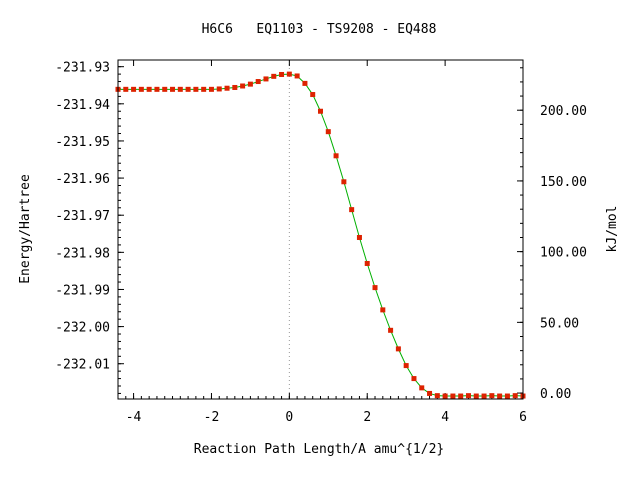  Describe the element at coordinates (82, 216) in the screenshot. I see `y-tick-label: -231.97` at that location.